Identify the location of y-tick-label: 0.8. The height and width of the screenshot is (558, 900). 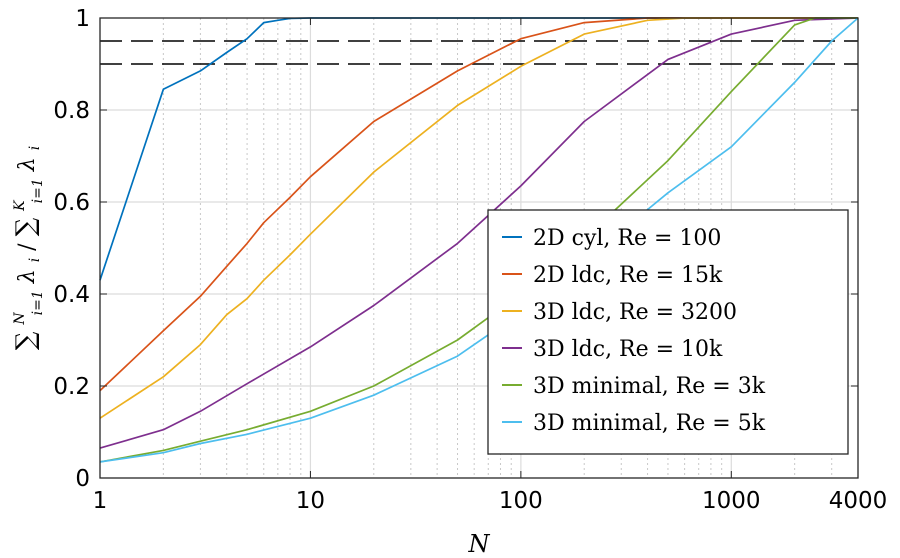
(71, 111).